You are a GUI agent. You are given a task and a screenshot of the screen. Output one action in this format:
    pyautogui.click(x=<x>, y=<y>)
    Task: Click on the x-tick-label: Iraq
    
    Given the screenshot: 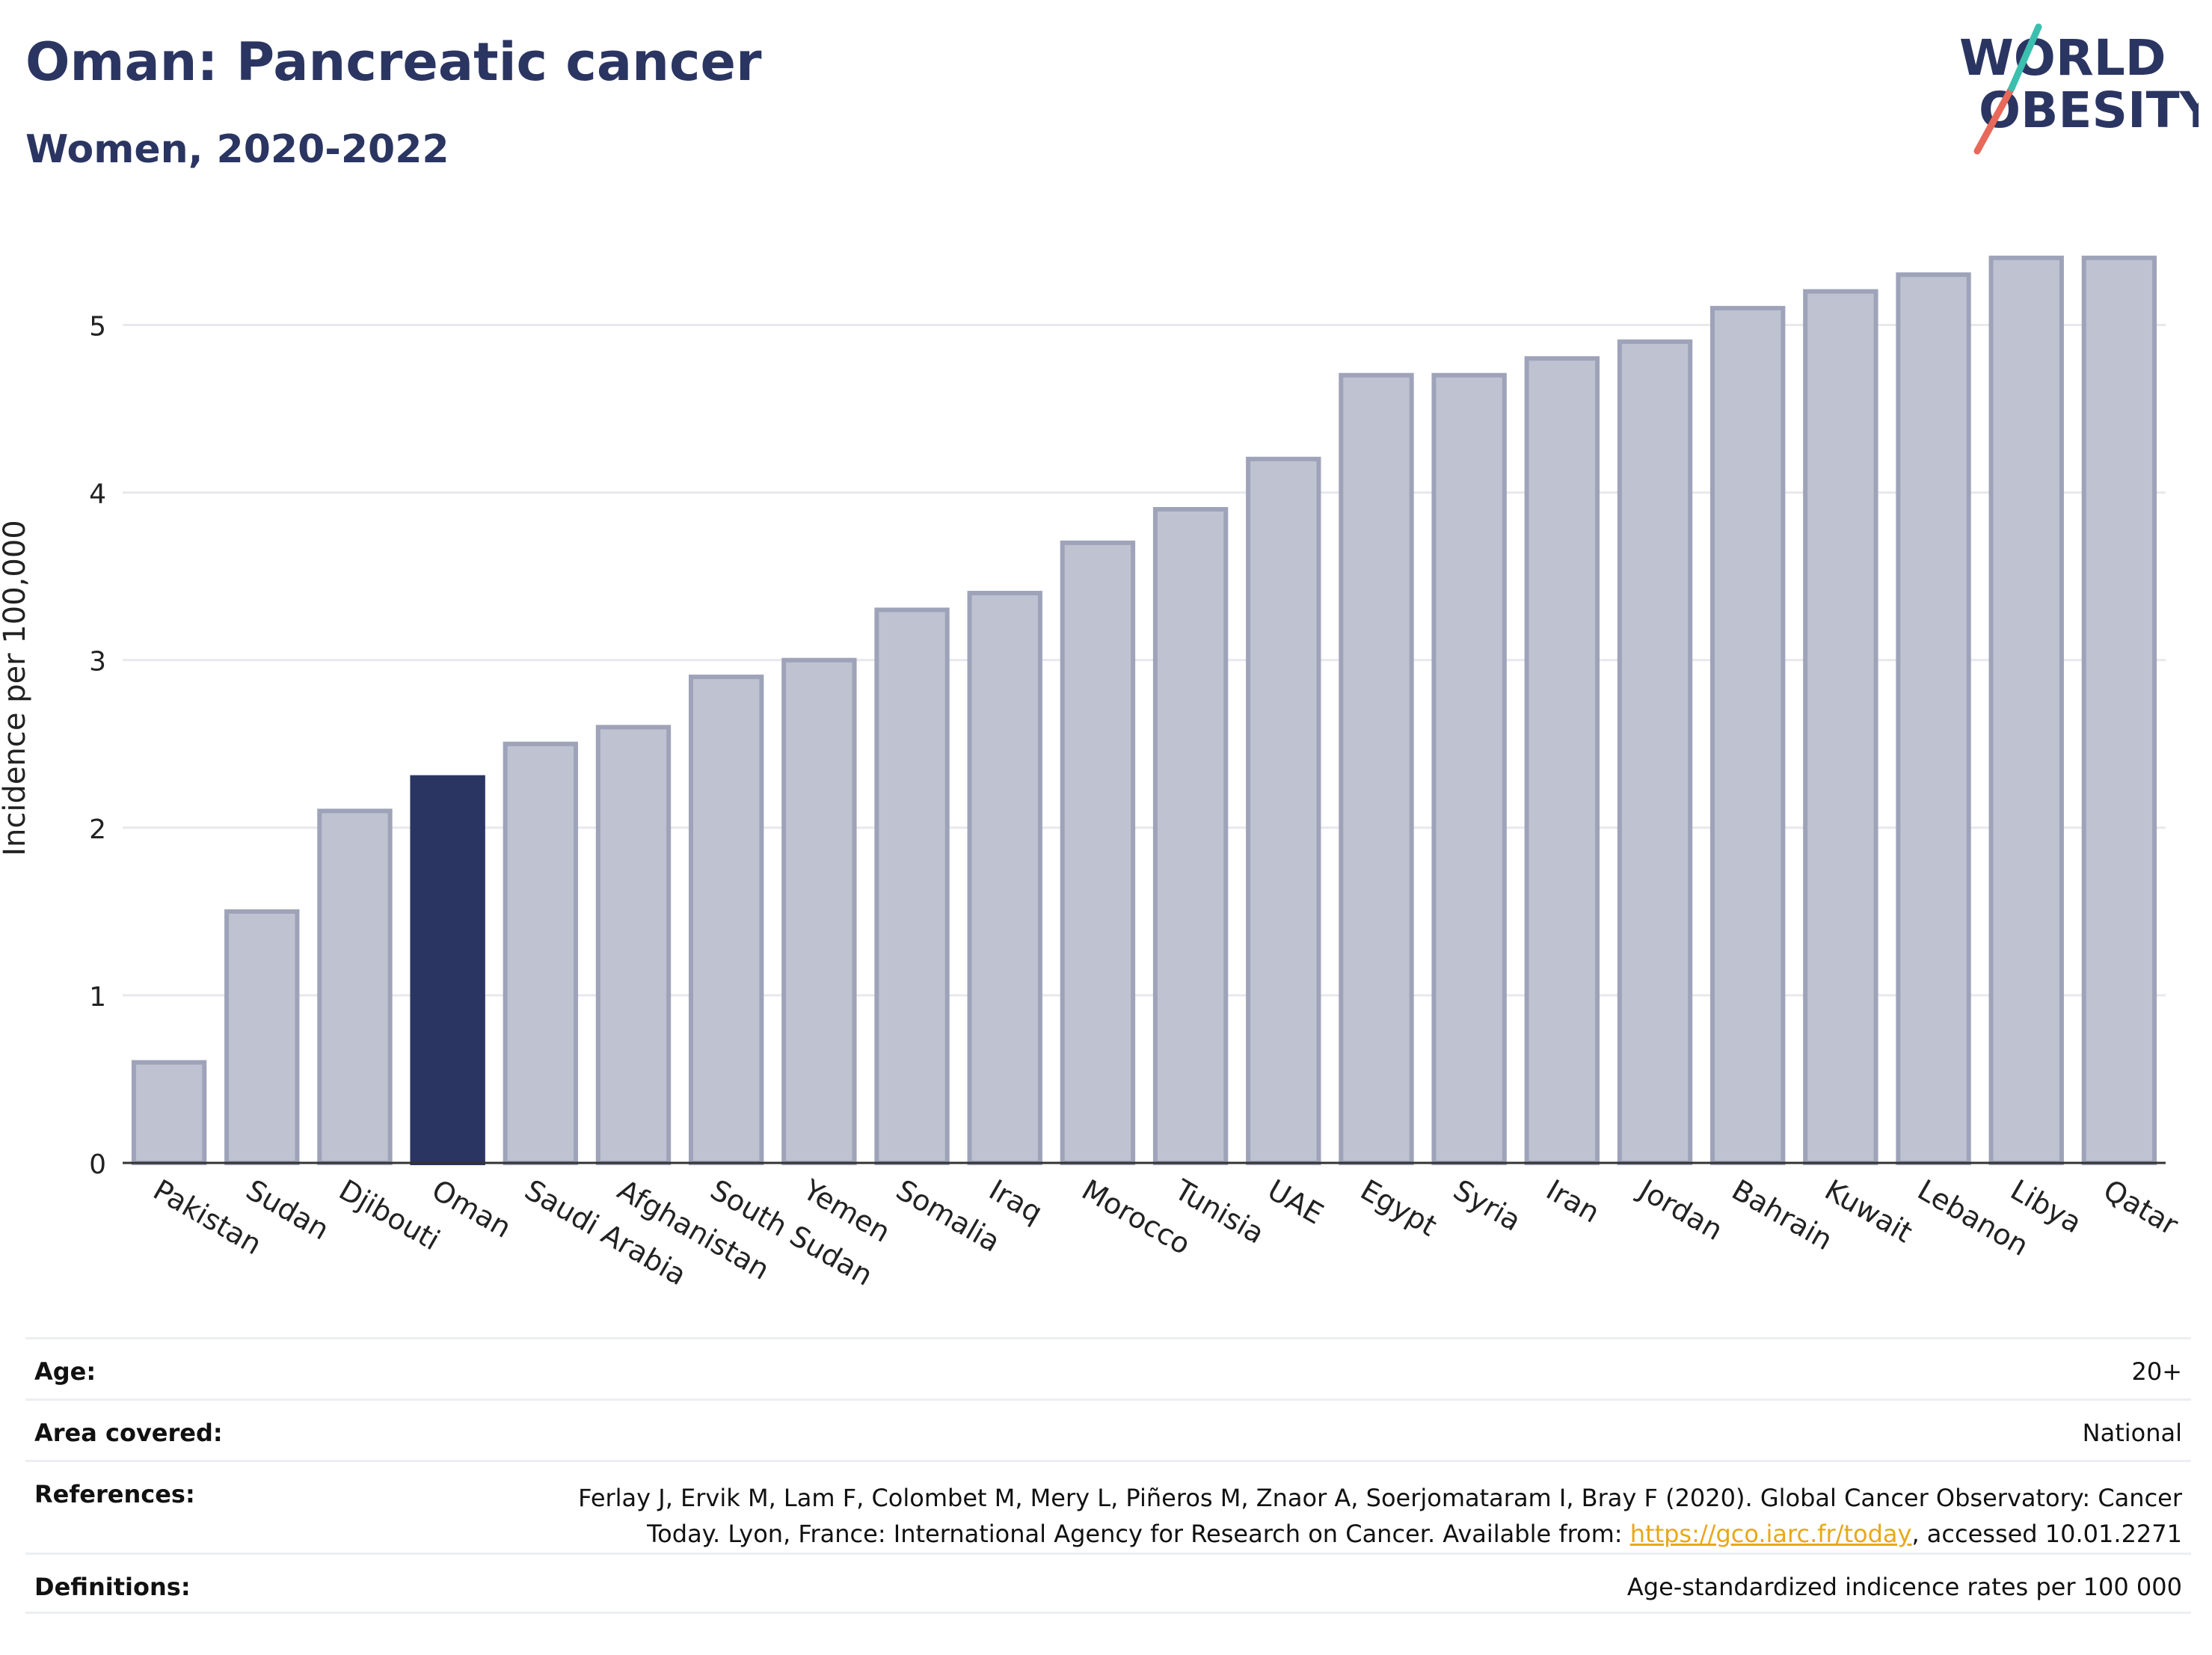 What is the action you would take?
    pyautogui.click(x=1015, y=1201)
    